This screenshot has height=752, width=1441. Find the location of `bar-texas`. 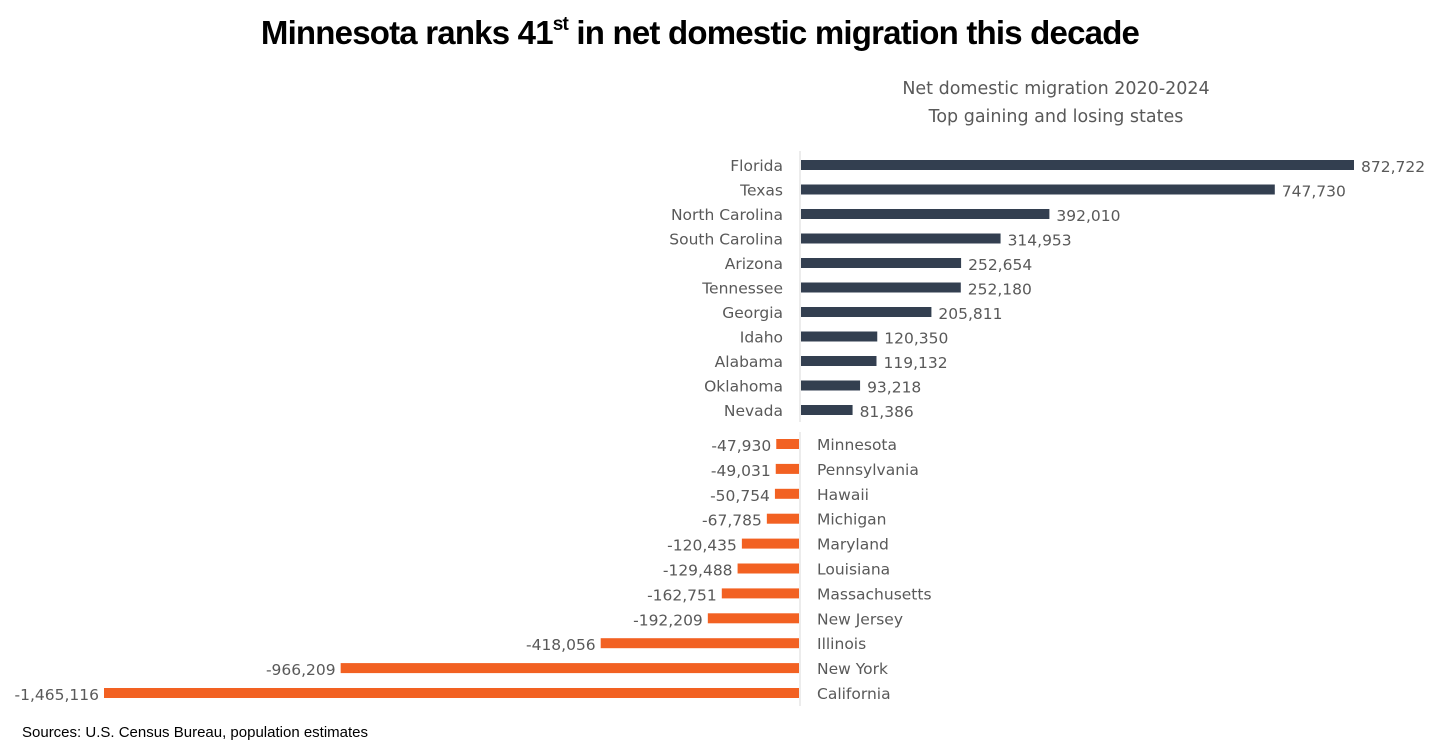

bar-texas is located at coordinates (1038, 189).